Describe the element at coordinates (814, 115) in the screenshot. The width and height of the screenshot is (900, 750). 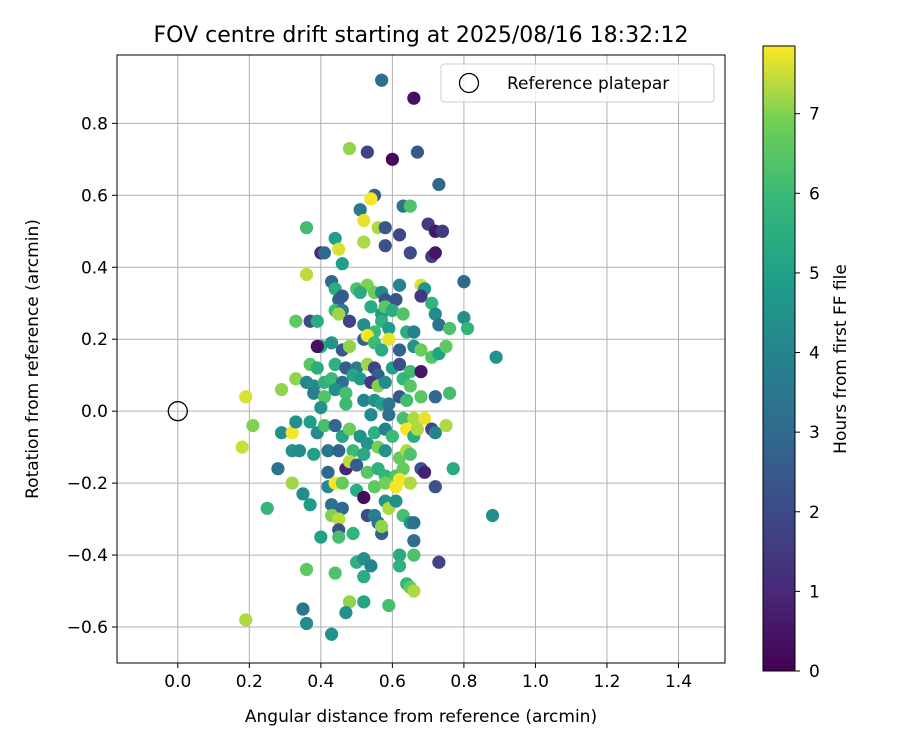
I see `colorbar-tick-label: 7` at that location.